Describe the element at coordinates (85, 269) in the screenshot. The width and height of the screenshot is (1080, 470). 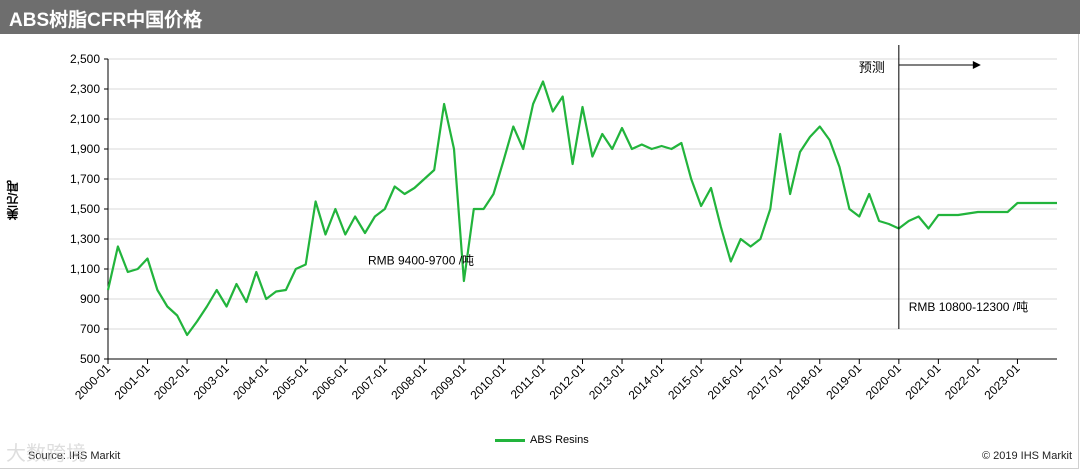
I see `y-tick-label: 1,100` at that location.